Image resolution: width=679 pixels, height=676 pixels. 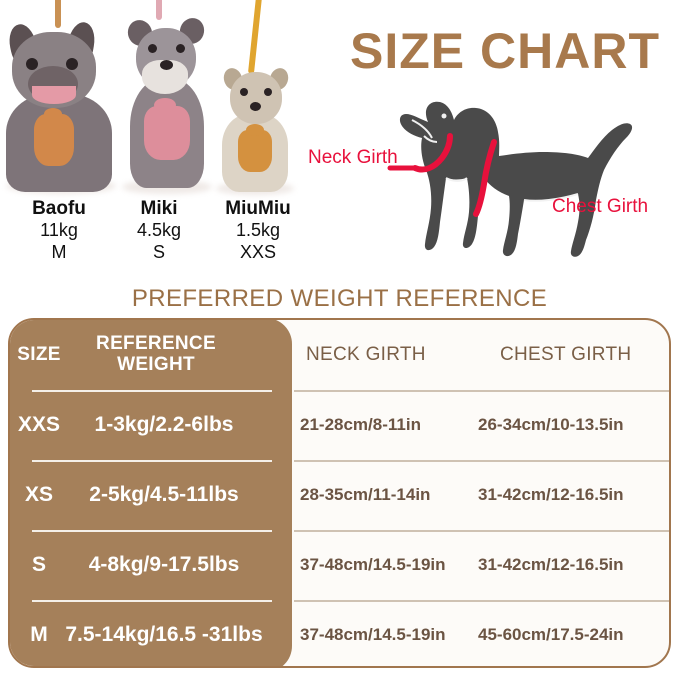 I want to click on cell-size: M, so click(x=39, y=634).